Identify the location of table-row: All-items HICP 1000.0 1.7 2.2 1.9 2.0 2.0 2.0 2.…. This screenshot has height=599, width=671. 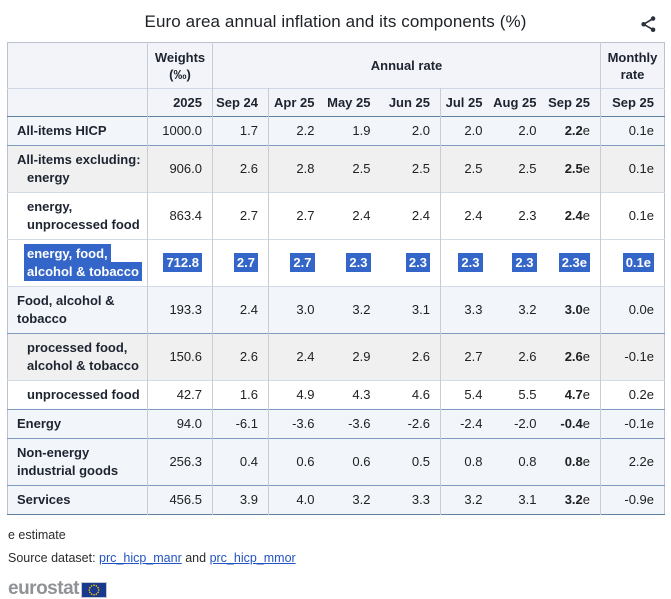
(336, 131).